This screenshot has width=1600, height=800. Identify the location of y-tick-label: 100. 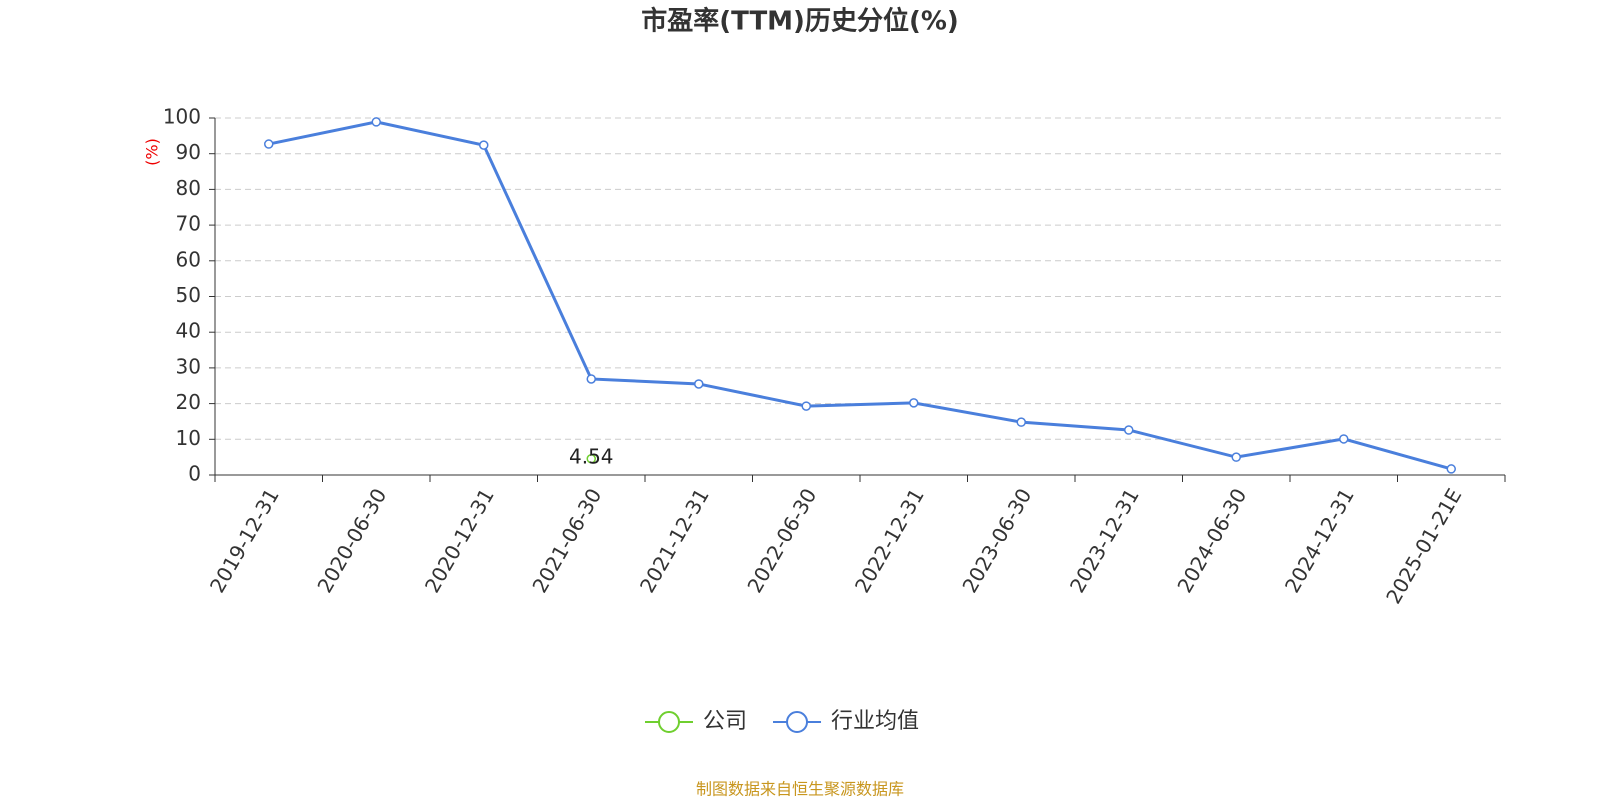
(182, 117).